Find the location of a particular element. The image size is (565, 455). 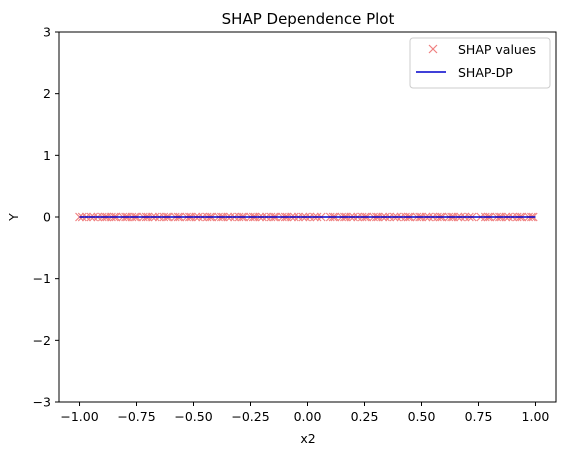

x-tick-label: 0.75 is located at coordinates (479, 416).